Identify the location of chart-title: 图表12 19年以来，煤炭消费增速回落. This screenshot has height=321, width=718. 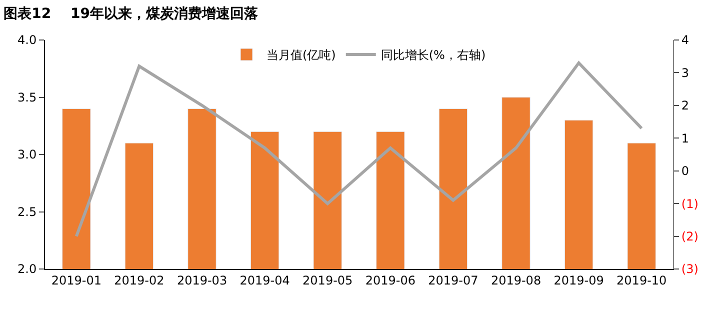
(132, 14).